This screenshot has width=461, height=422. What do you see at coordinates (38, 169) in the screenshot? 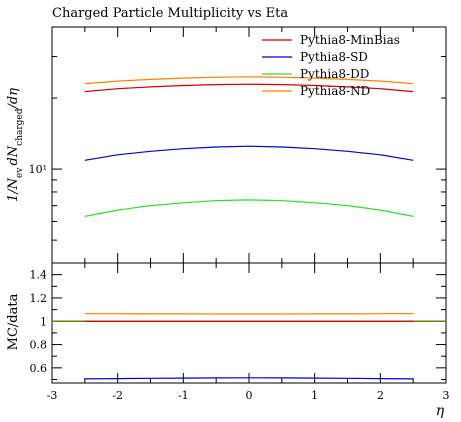
I see `main-y-tick-label: 10¹` at bounding box center [38, 169].